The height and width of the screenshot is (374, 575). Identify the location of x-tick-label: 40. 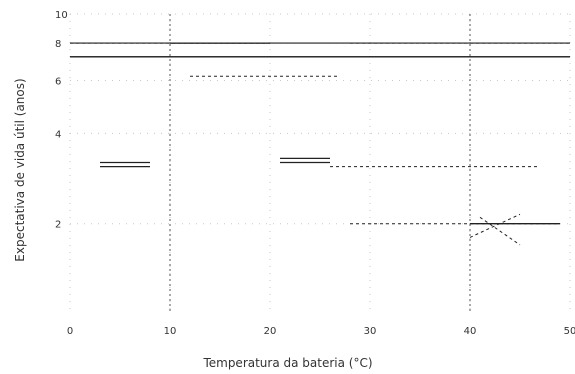
(470, 331).